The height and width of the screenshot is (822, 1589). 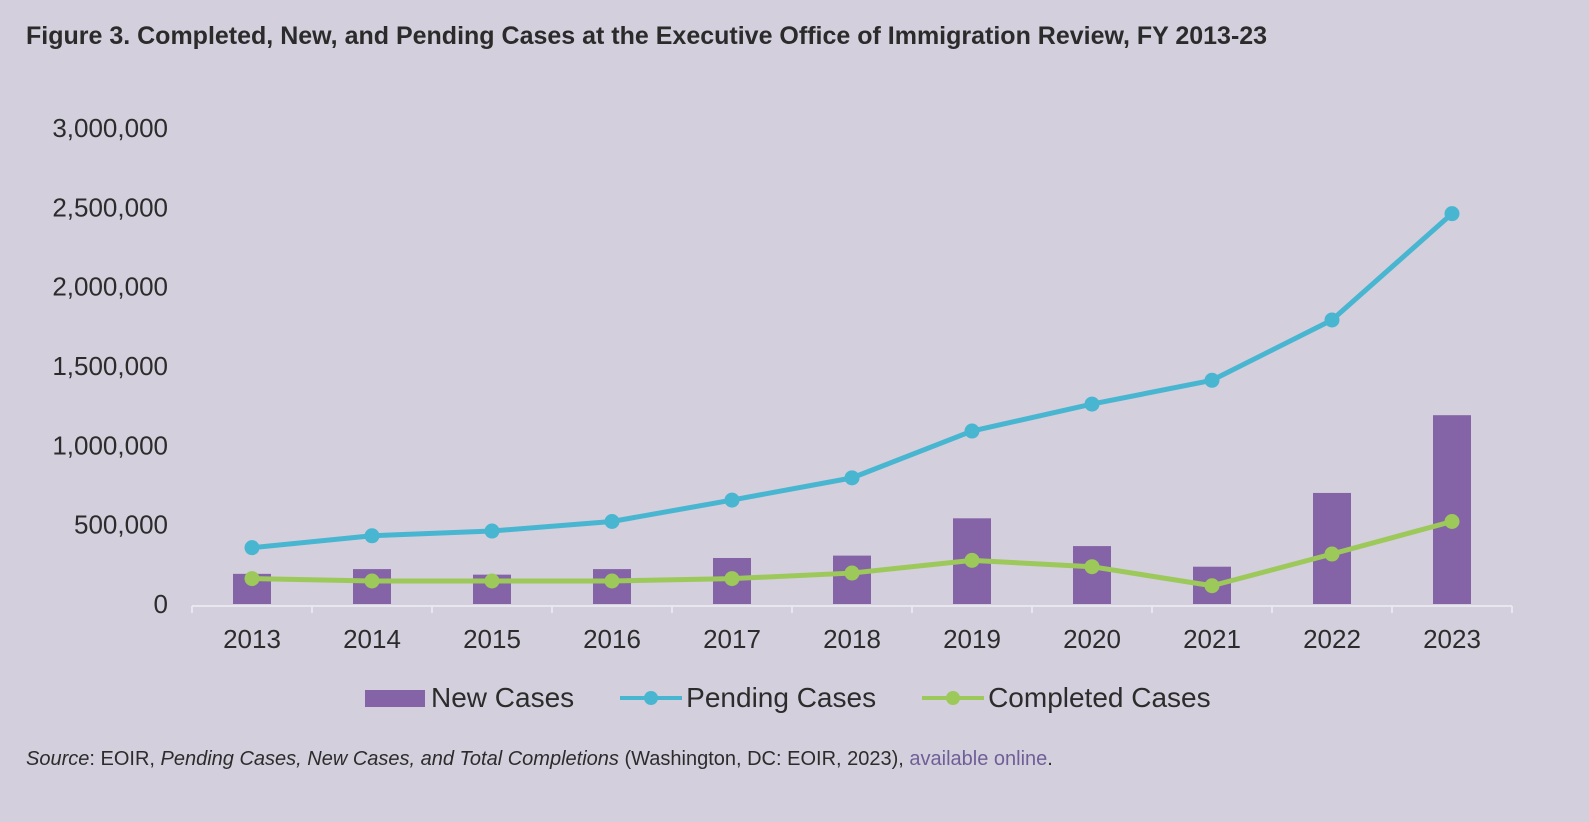 I want to click on x-tick-label: 2023, so click(x=1452, y=639).